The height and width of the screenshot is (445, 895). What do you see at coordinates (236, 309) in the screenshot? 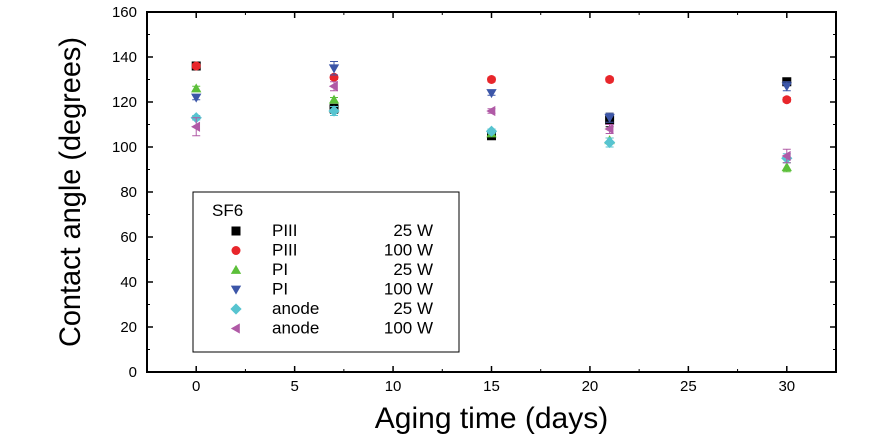
I see `legend-marker-diamond` at bounding box center [236, 309].